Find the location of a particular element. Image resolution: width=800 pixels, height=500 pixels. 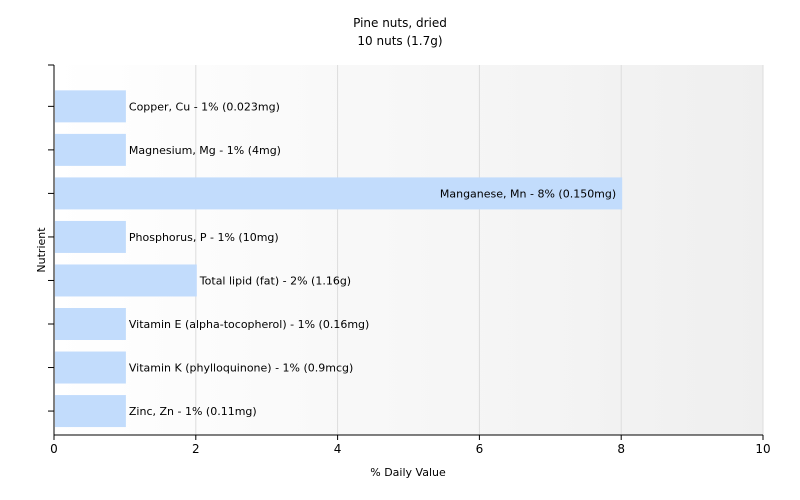

y-axis-title: Nutrient is located at coordinates (41, 250).